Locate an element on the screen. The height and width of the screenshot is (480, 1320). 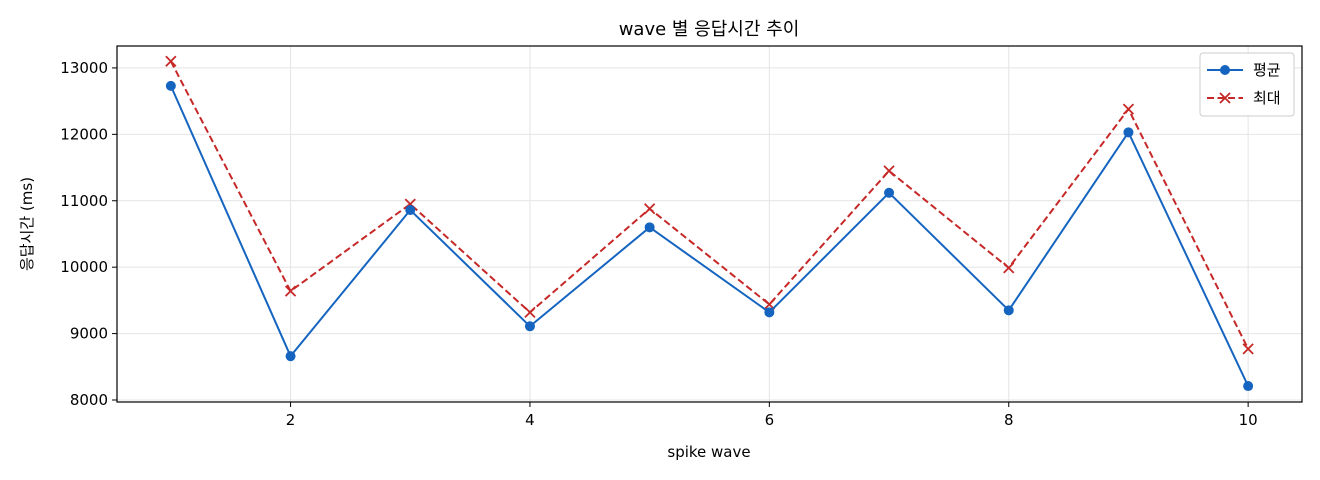
x-tick-label: 4 is located at coordinates (530, 420).